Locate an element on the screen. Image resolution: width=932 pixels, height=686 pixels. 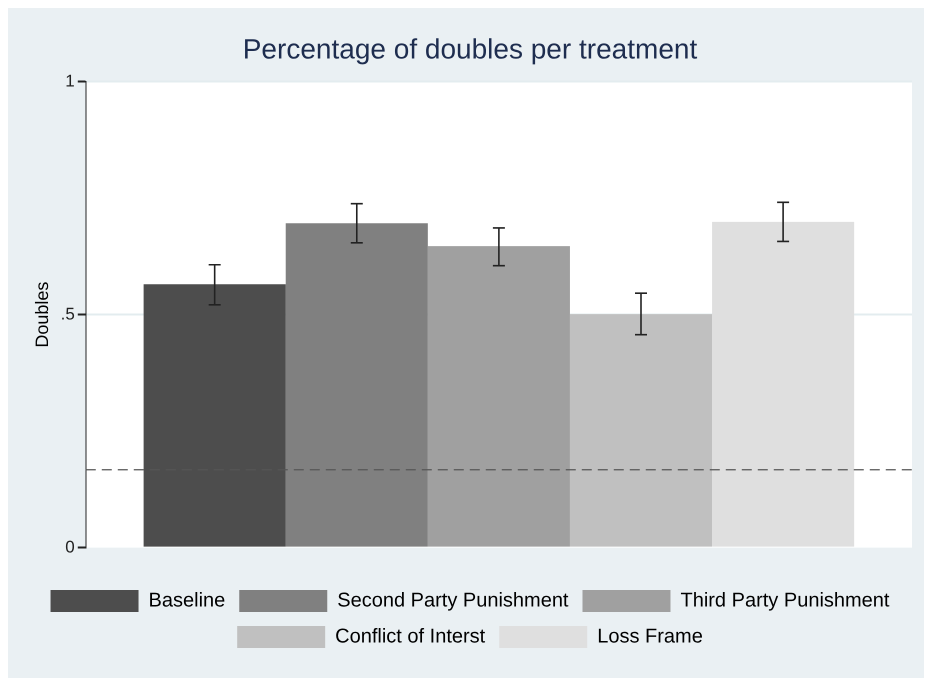
y-tick-label: 0 is located at coordinates (70, 546).